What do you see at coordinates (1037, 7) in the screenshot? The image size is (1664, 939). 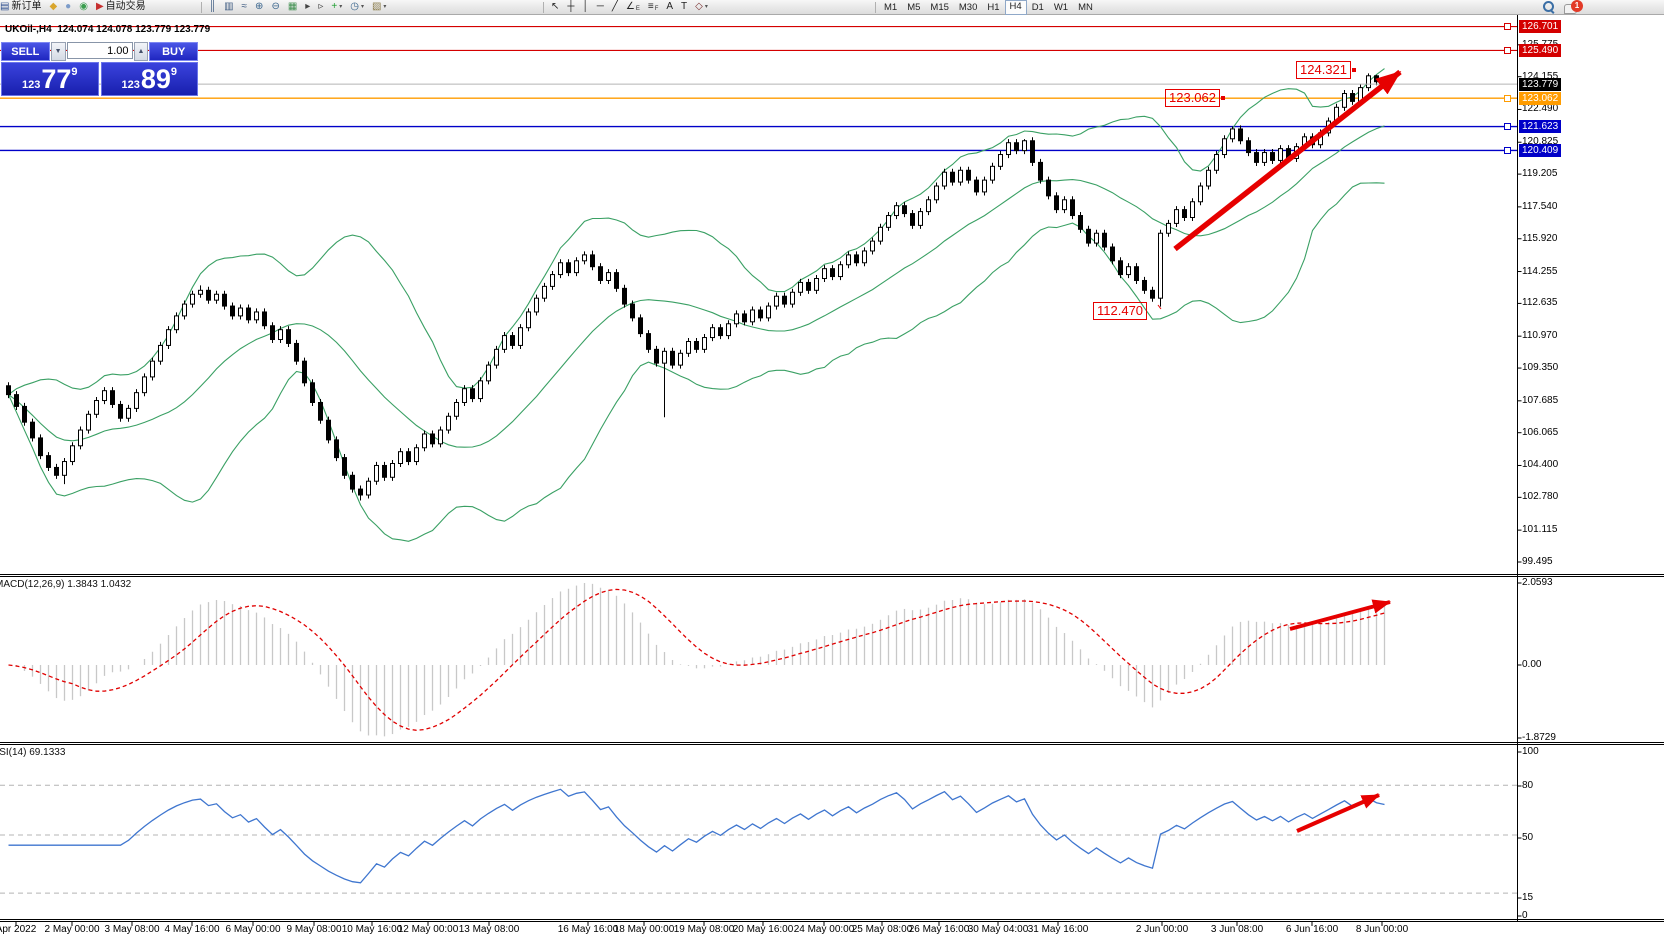 I see `timeframe-button-D1: D1` at bounding box center [1037, 7].